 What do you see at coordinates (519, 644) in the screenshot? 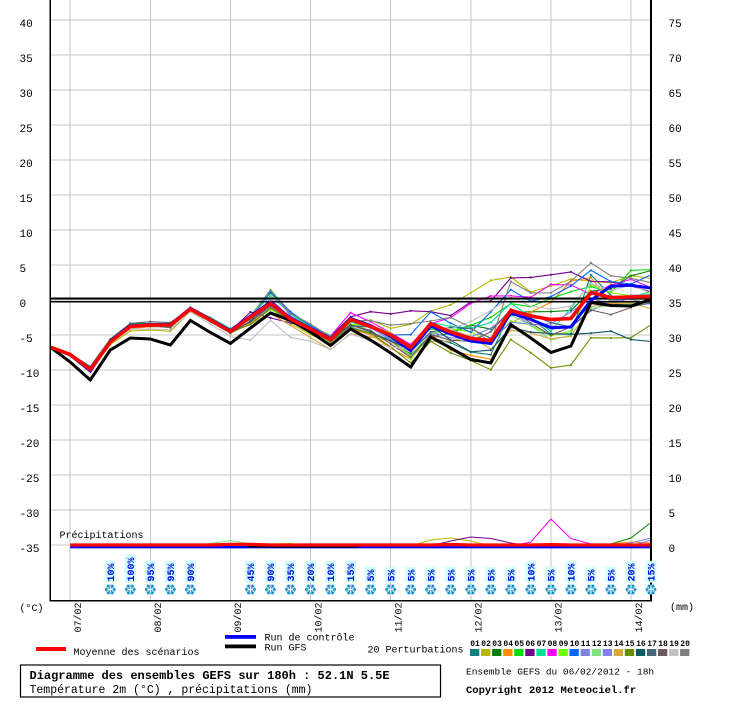
I see `svg-text: 05` at bounding box center [519, 644].